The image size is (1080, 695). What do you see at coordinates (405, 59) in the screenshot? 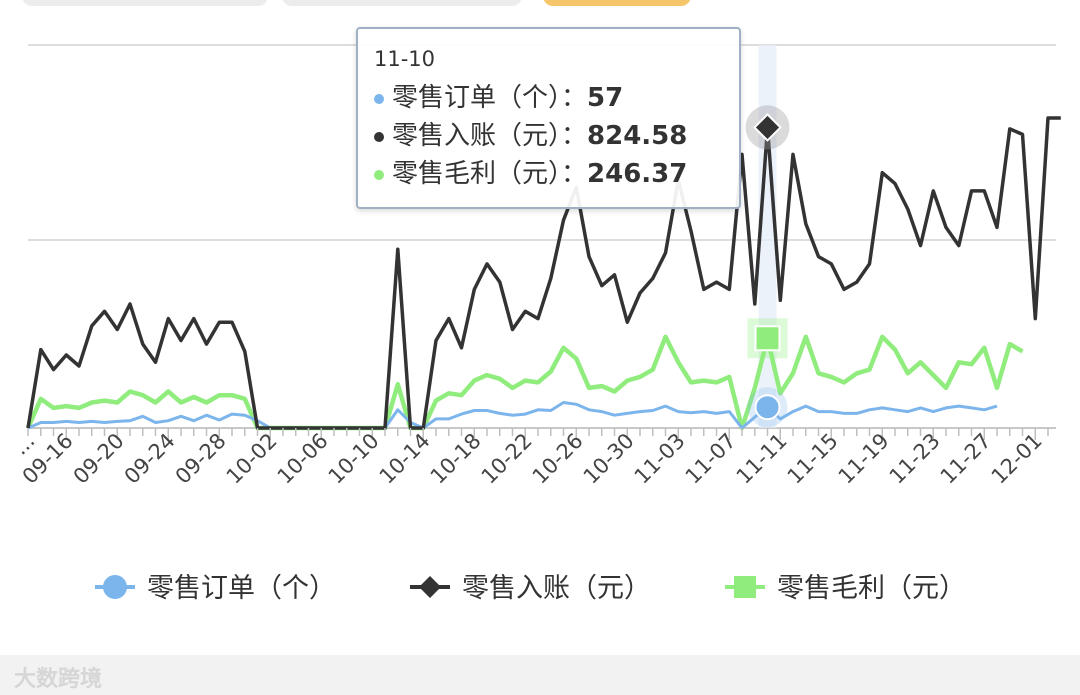
I see `tooltip-title: 11-10` at bounding box center [405, 59].